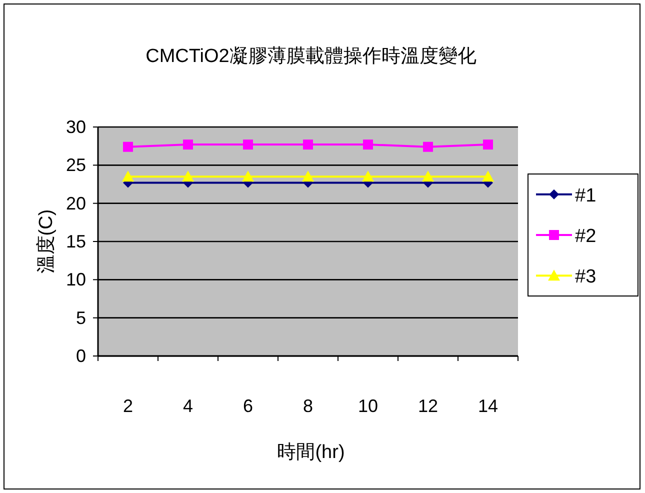 Image resolution: width=645 pixels, height=493 pixels. I want to click on x-axis-title: 時間(hr), so click(311, 452).